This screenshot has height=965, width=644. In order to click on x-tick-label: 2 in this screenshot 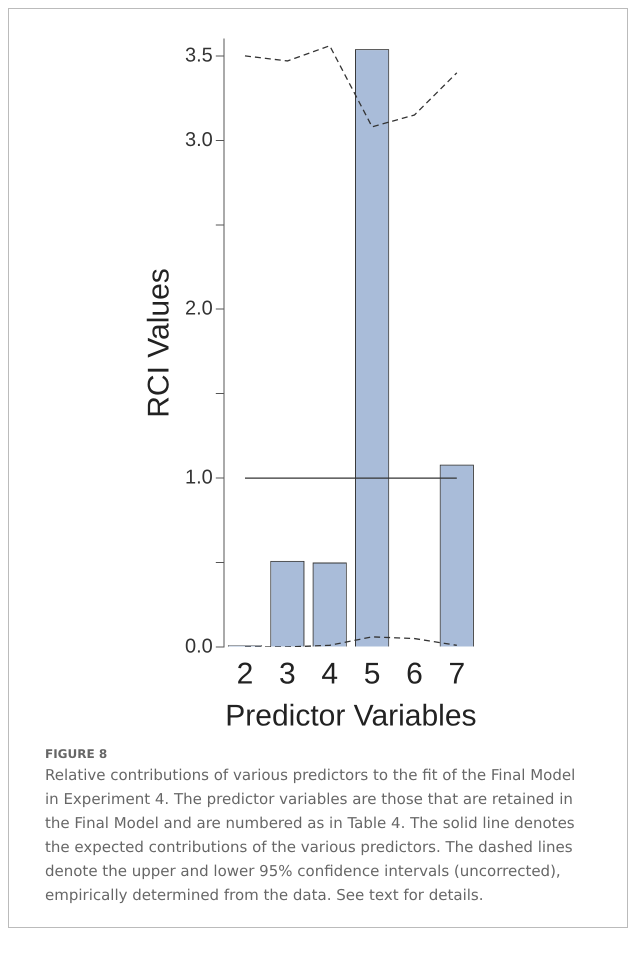, I will do `click(245, 673)`.